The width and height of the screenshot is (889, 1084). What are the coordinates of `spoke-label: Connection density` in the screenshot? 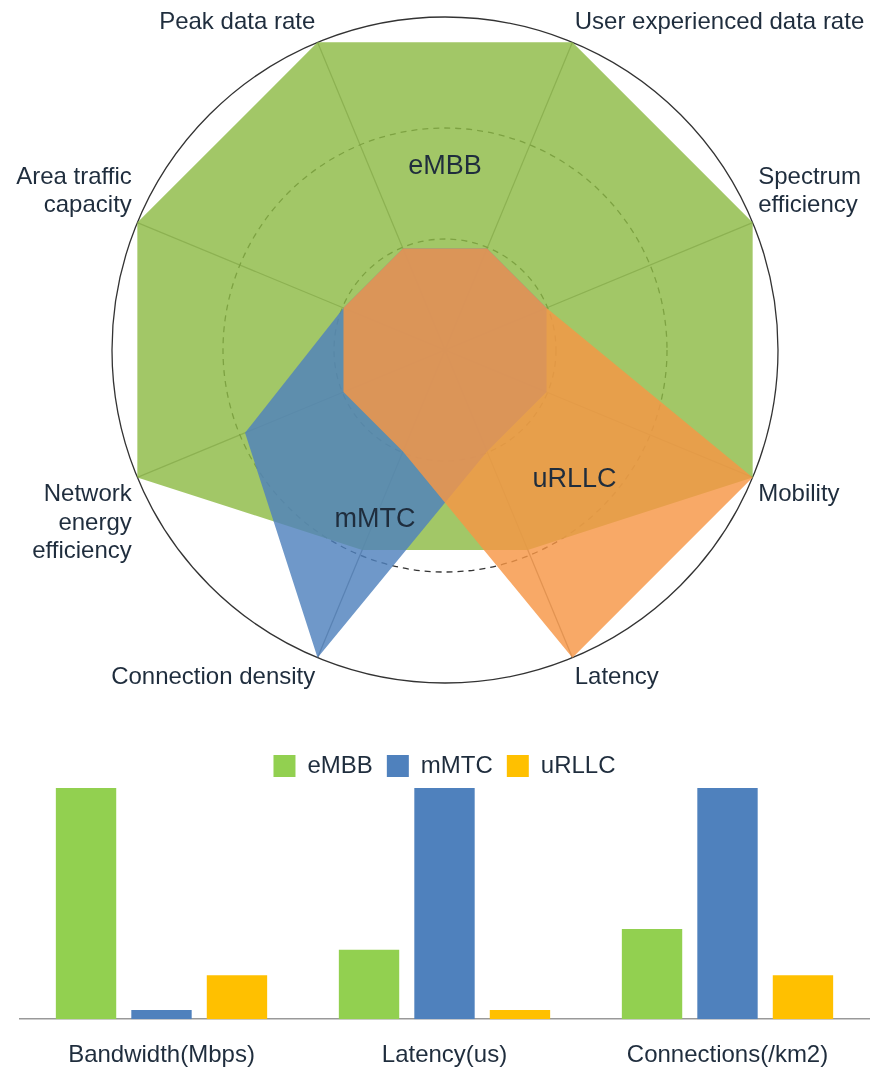 It's located at (213, 676).